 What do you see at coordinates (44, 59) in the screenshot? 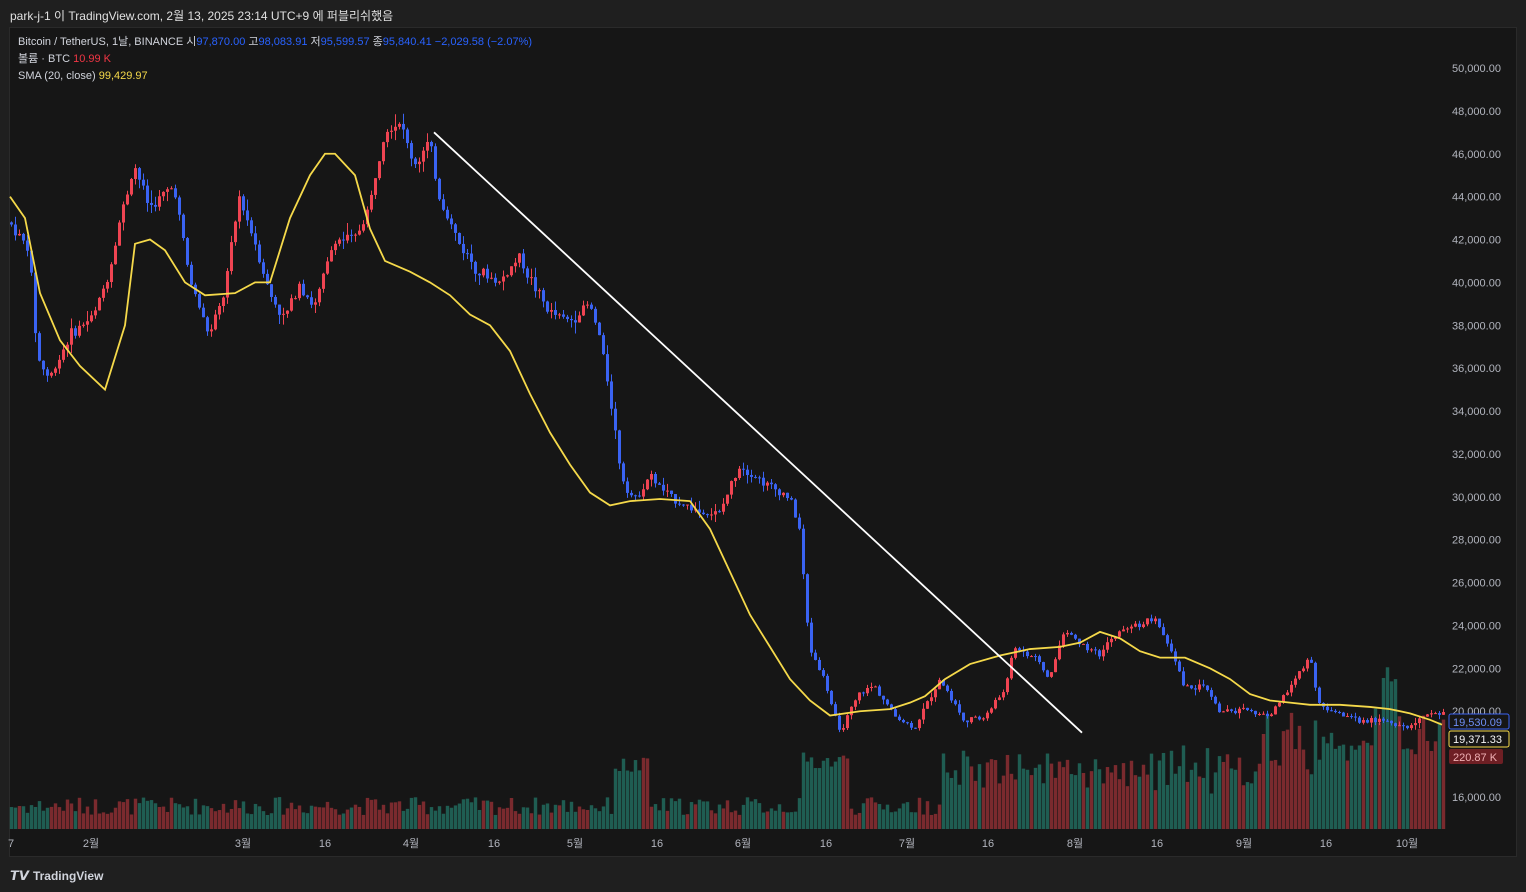
I see `volume-label: 볼륨 · BTC` at bounding box center [44, 59].